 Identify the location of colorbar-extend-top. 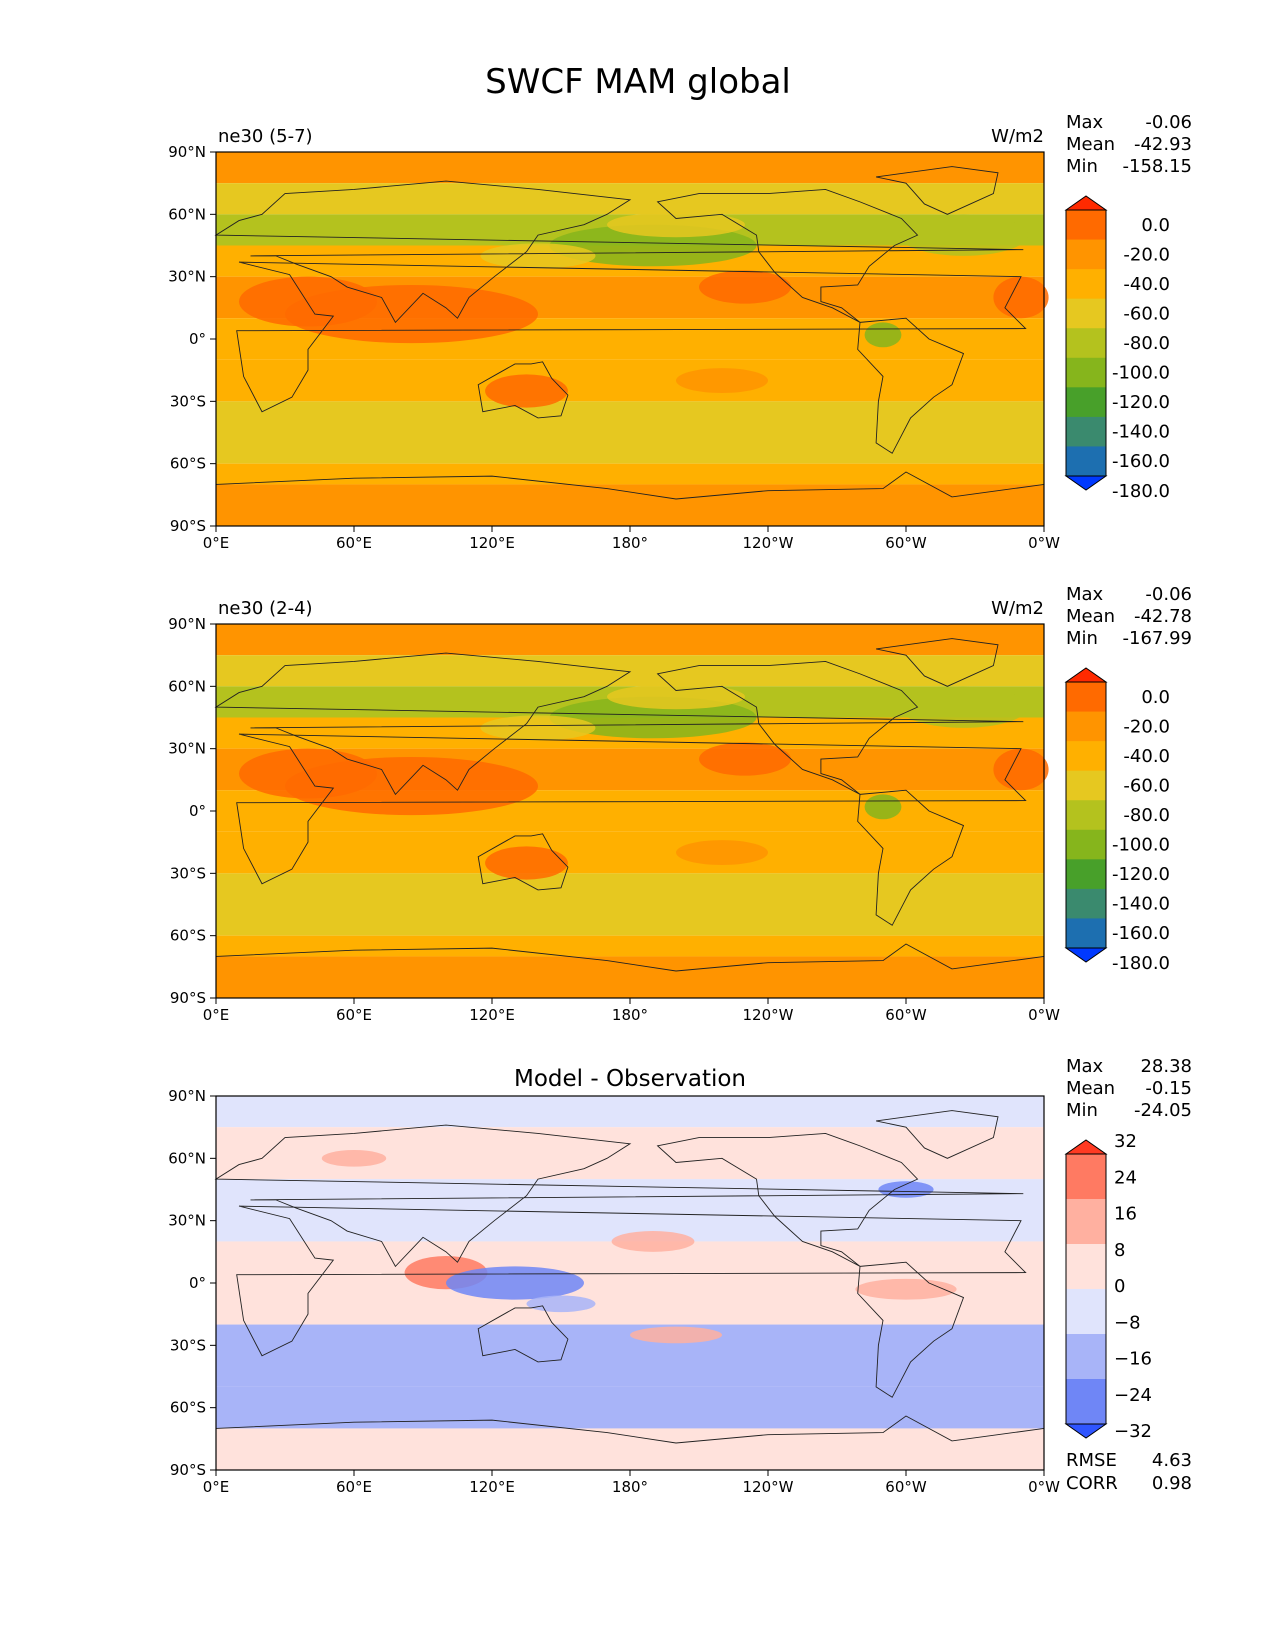
(1086, 1147).